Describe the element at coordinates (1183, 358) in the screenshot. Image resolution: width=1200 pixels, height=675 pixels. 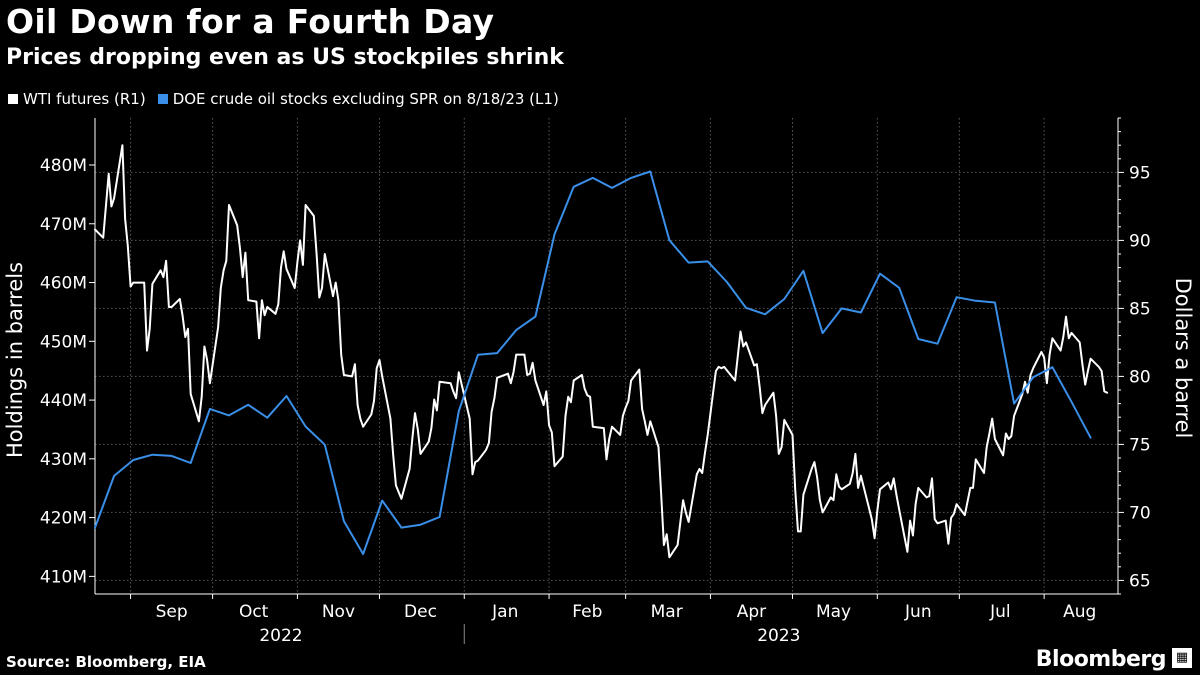
I see `y-axis-label-right: Dollars a barrel` at that location.